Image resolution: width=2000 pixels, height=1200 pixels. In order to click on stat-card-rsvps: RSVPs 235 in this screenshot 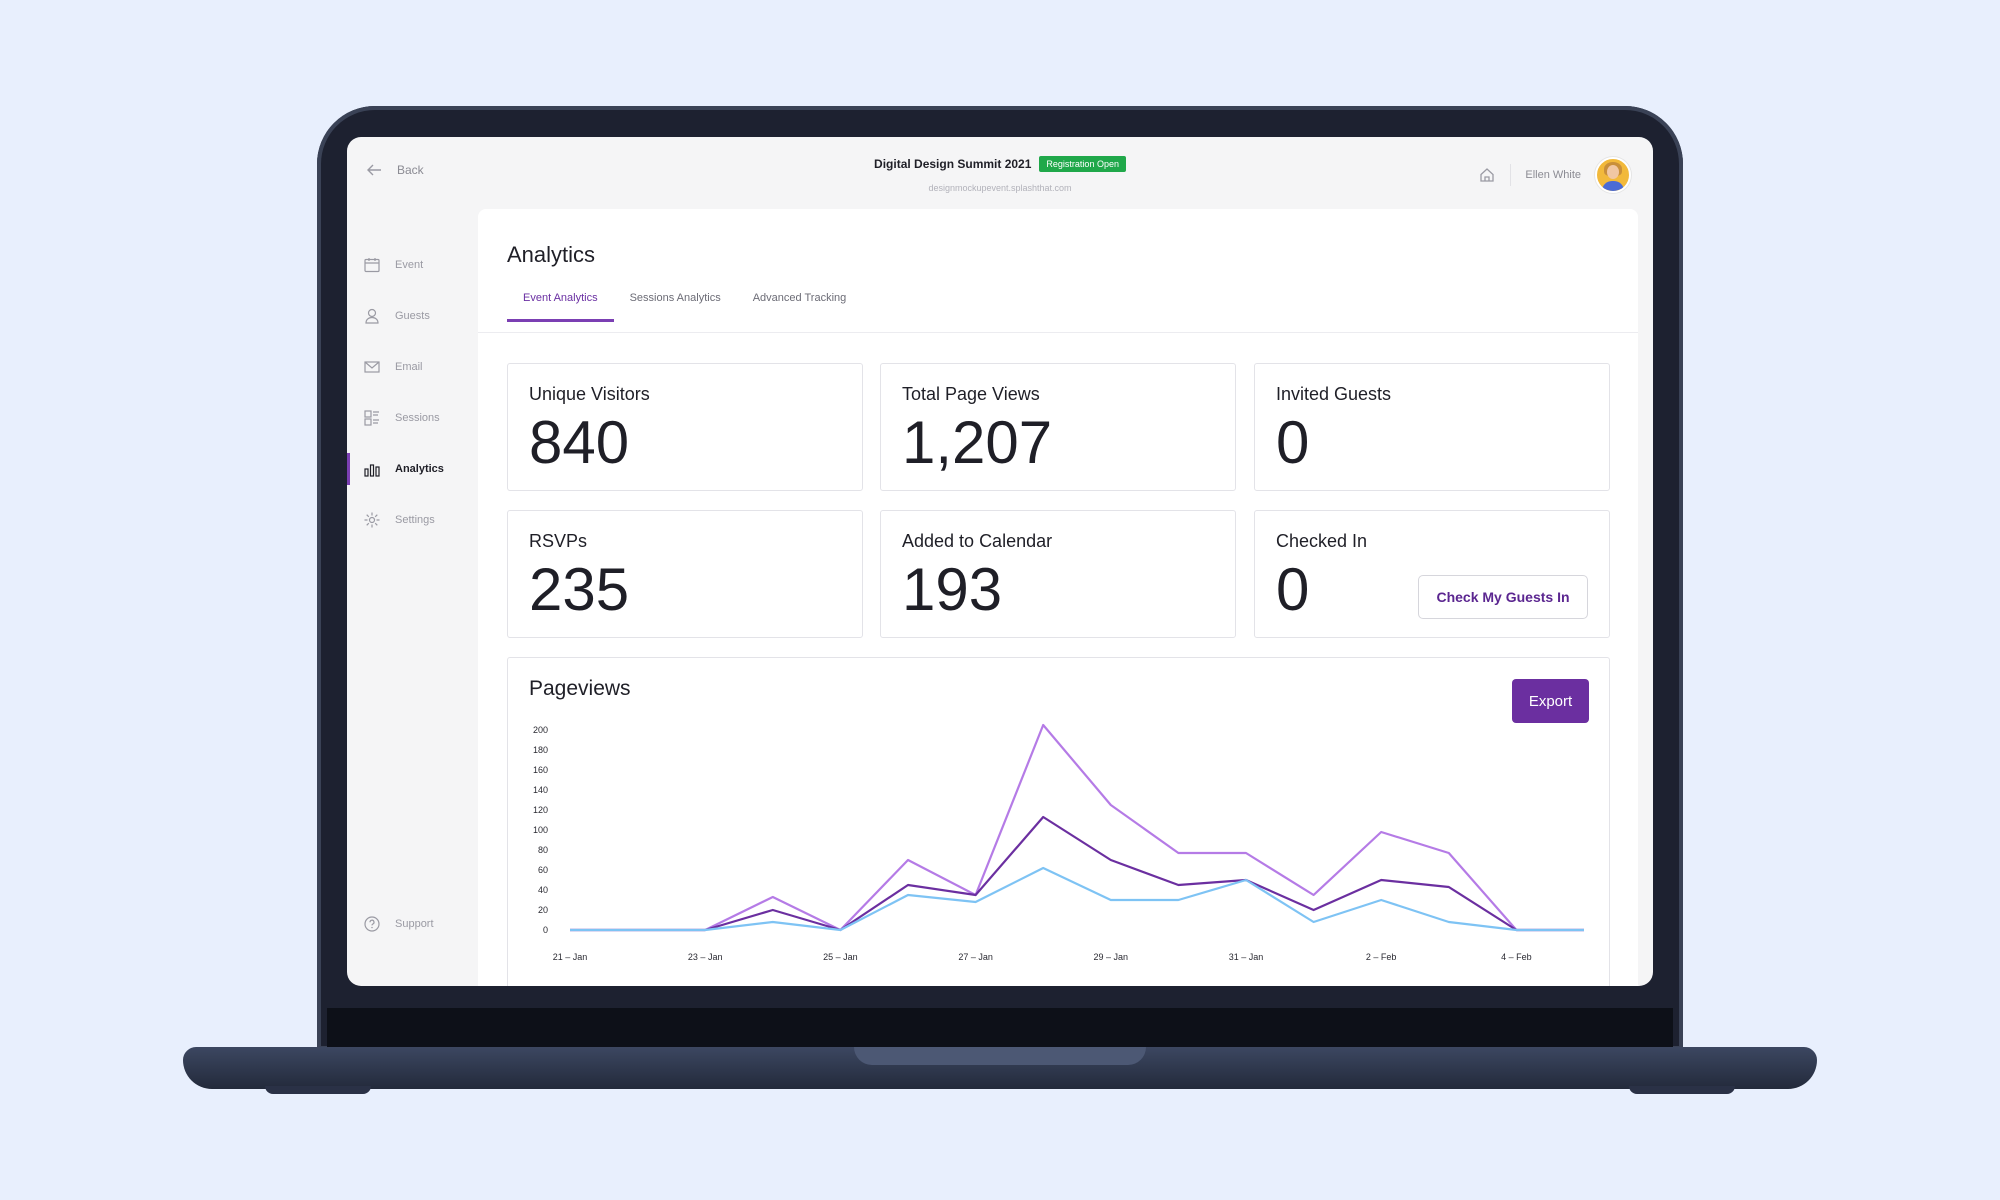, I will do `click(685, 574)`.